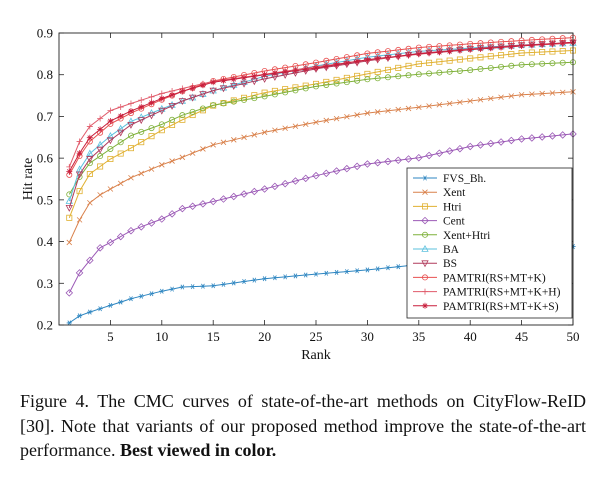 The width and height of the screenshot is (606, 481). I want to click on x-tick-label: 45, so click(521, 336).